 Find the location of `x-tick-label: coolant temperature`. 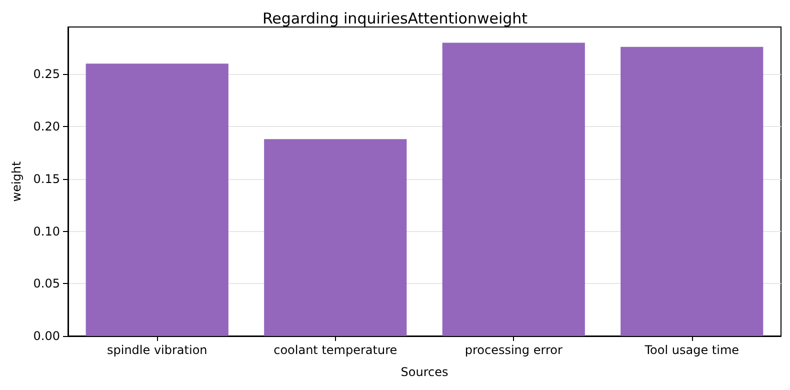

x-tick-label: coolant temperature is located at coordinates (336, 350).